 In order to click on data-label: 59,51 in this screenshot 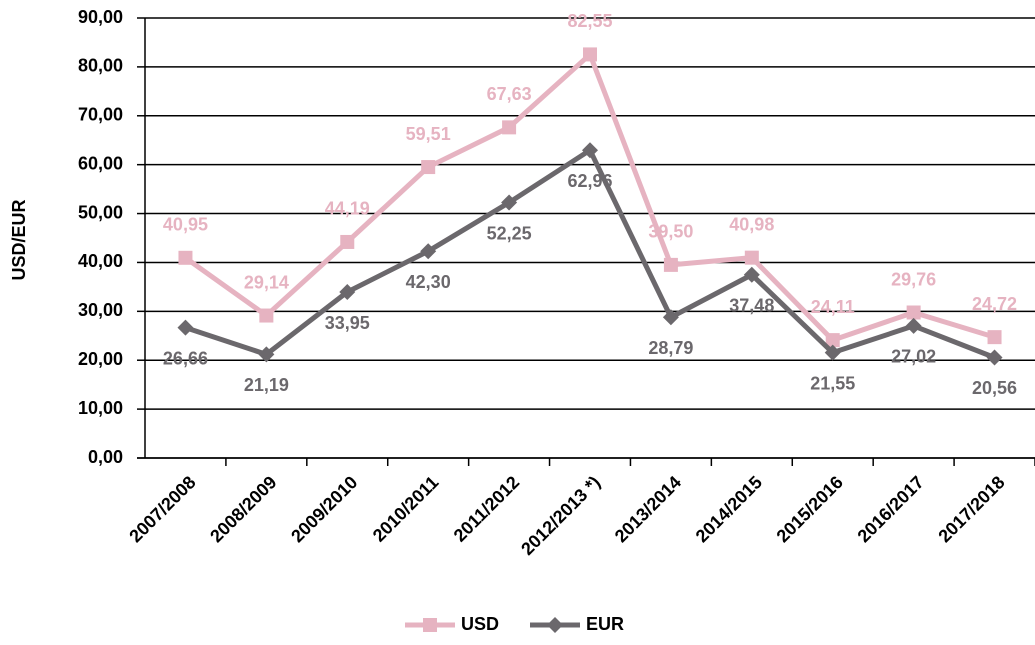, I will do `click(428, 134)`.